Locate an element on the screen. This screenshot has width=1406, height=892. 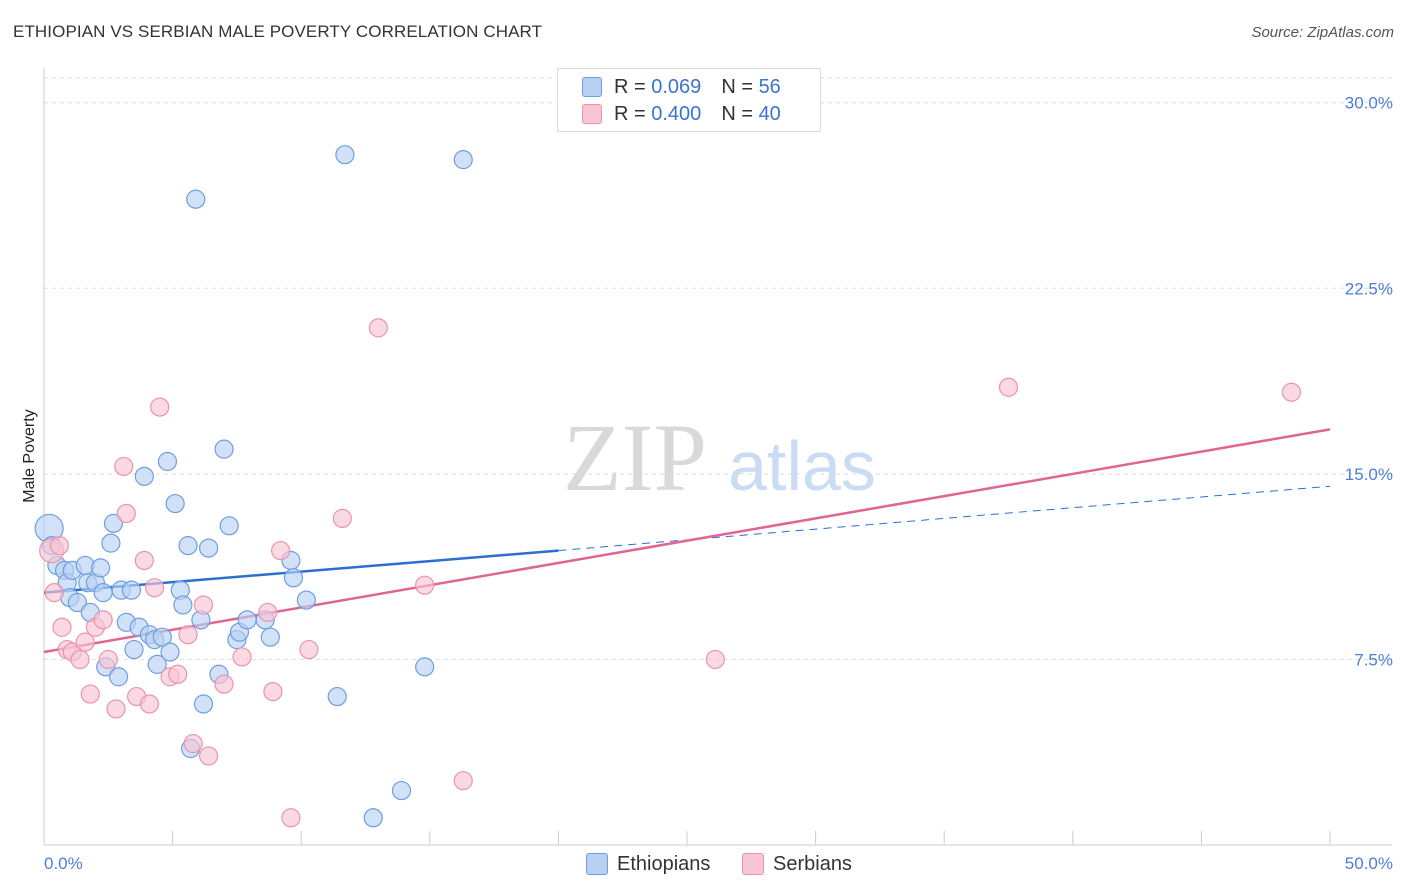
x-tick-label: 0.0% is located at coordinates (63, 863).